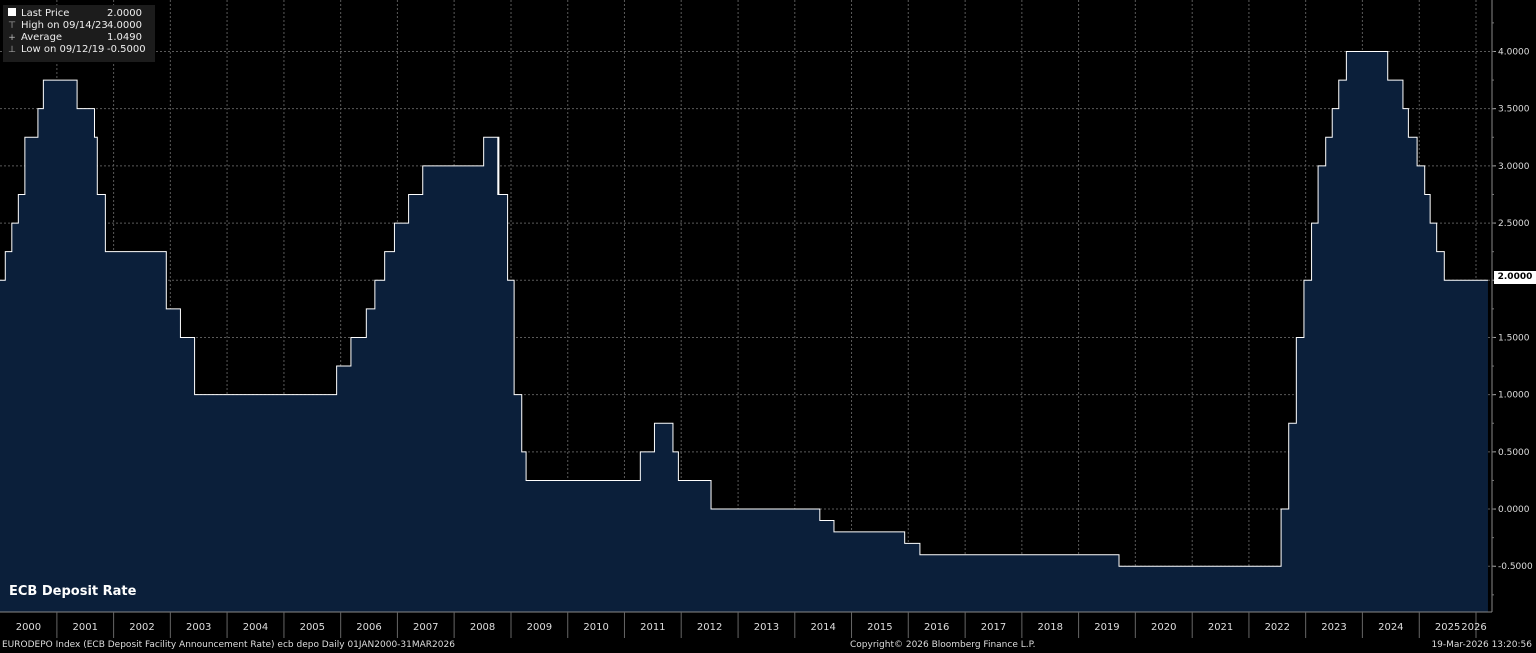 The image size is (1536, 653). What do you see at coordinates (1106, 627) in the screenshot?
I see `x-tick-label: 2019` at bounding box center [1106, 627].